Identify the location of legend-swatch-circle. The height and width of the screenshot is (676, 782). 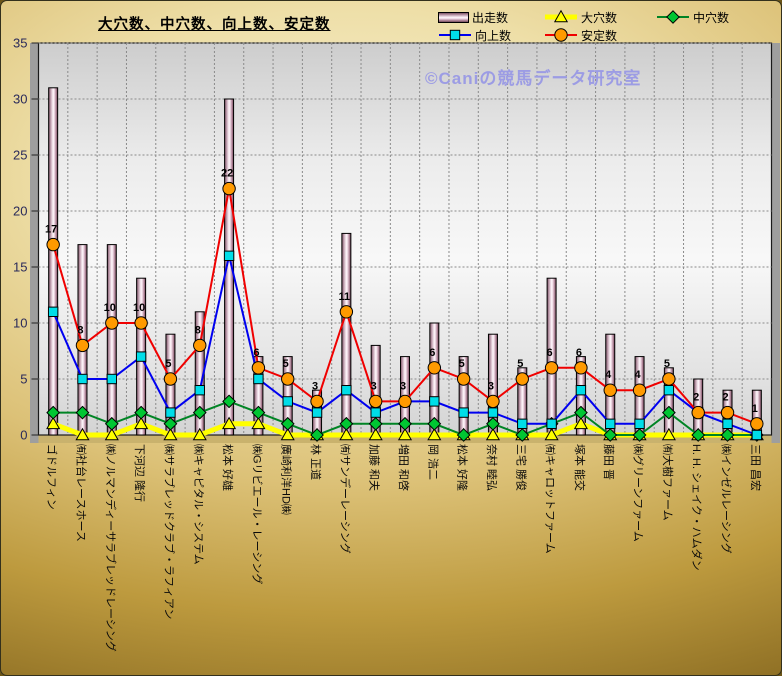
(561, 35).